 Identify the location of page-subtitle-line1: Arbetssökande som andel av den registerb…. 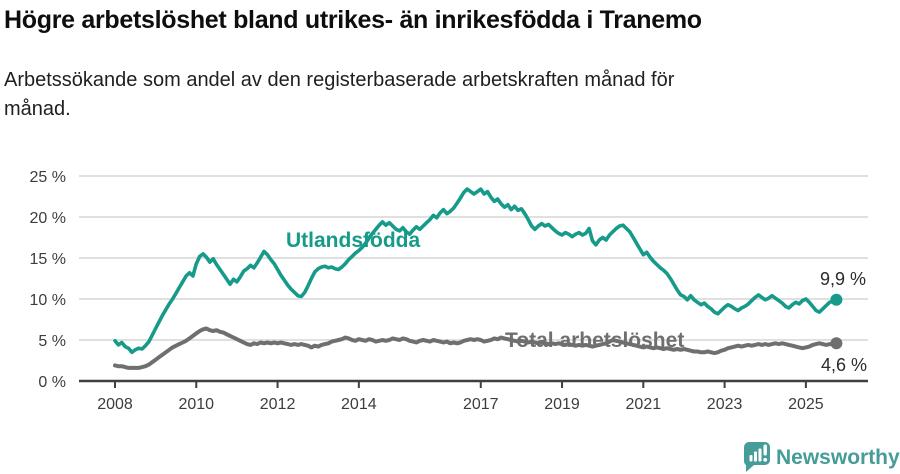
(339, 80).